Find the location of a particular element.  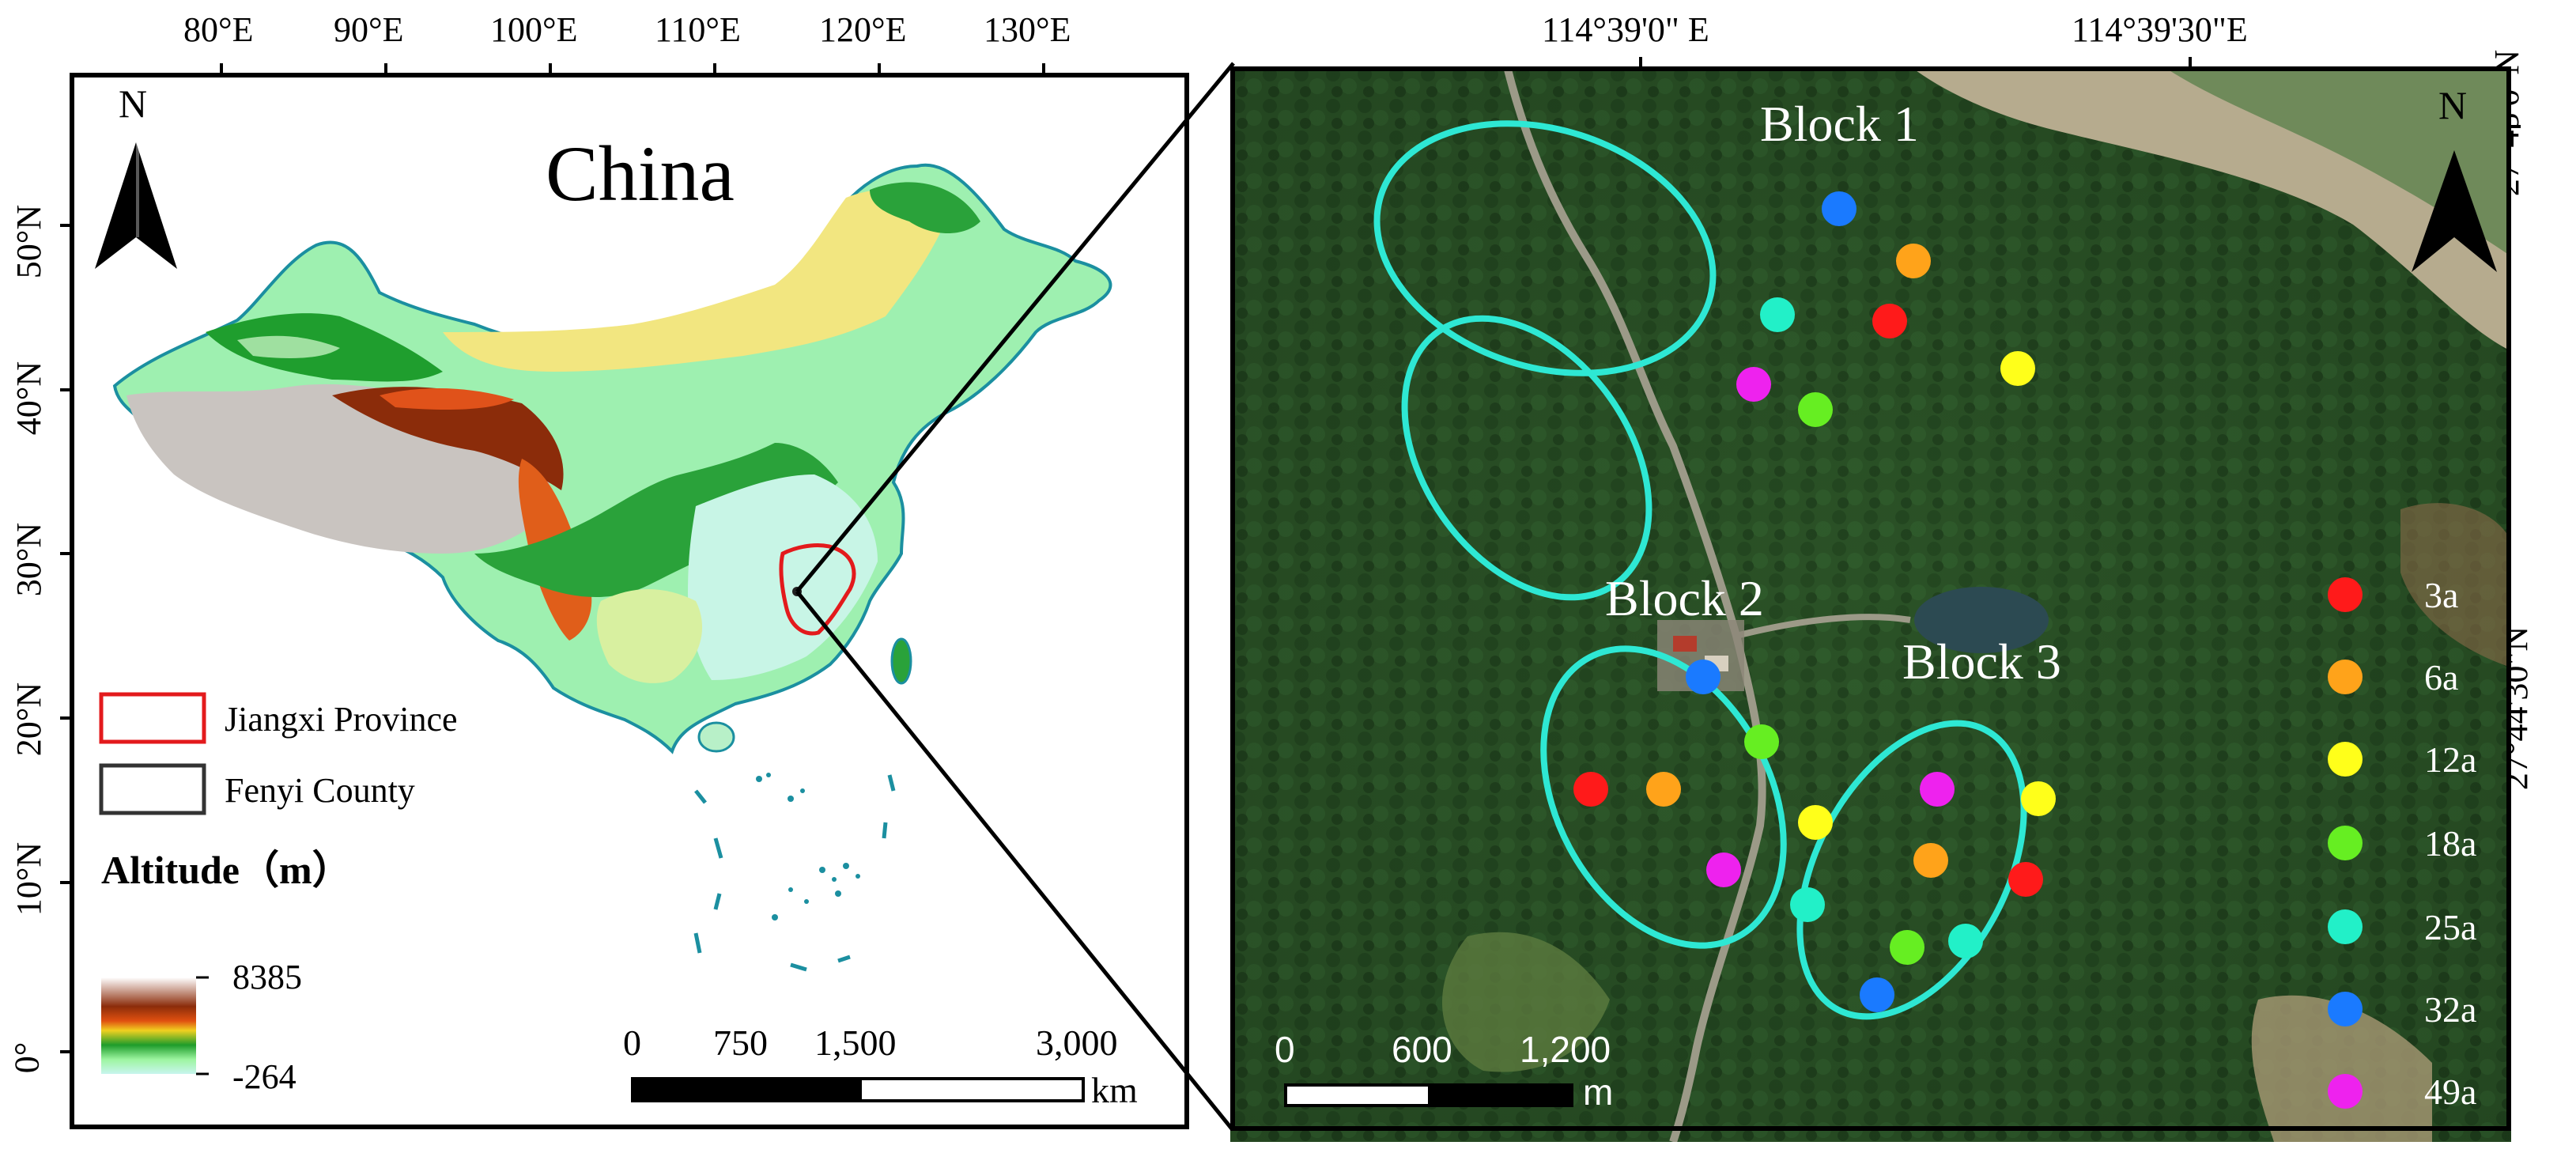

legend-swatch-fenyi is located at coordinates (152, 789).